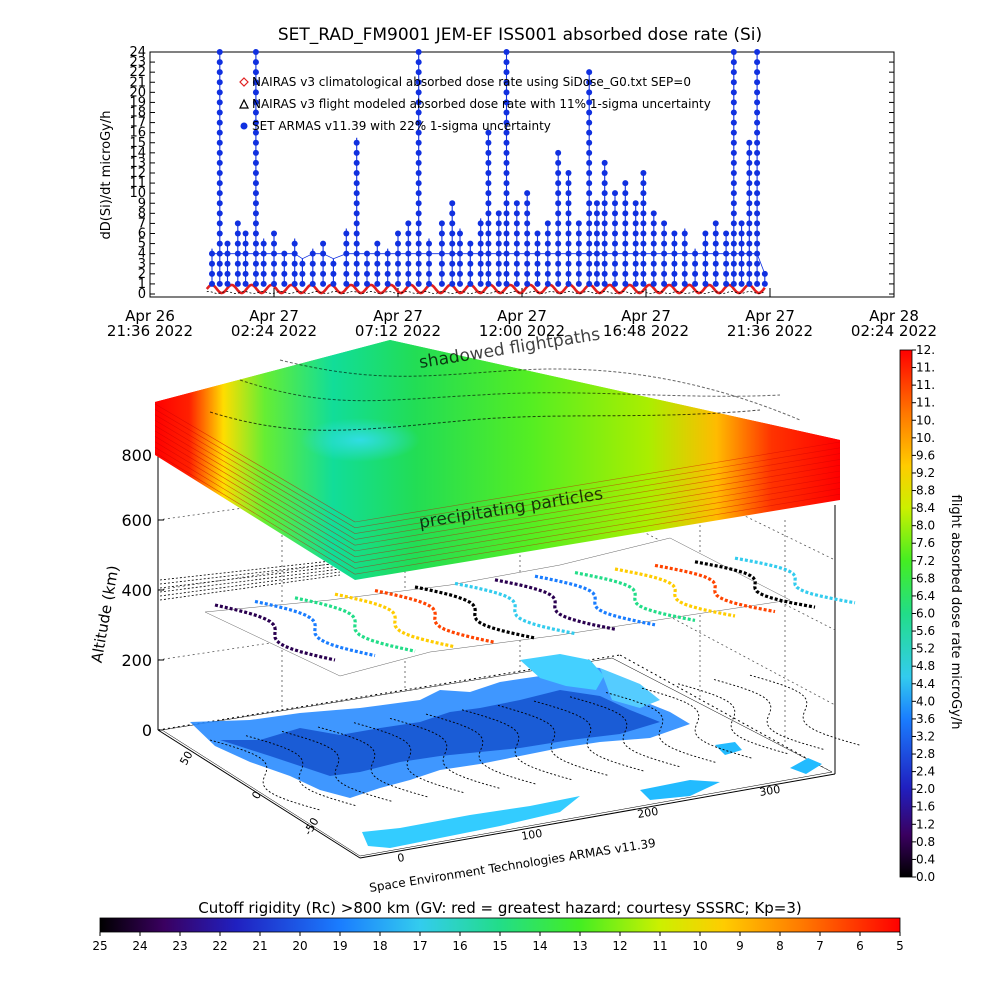 The width and height of the screenshot is (1000, 1000). What do you see at coordinates (780, 946) in the screenshot?
I see `rigidity-tick-label: 8` at bounding box center [780, 946].